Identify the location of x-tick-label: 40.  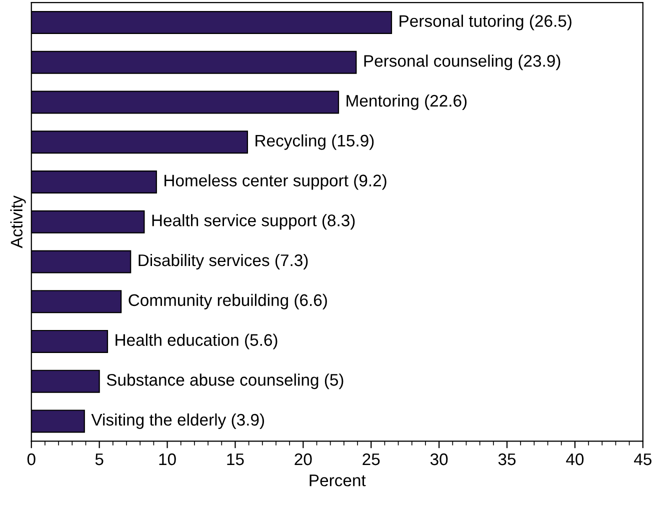
(575, 459).